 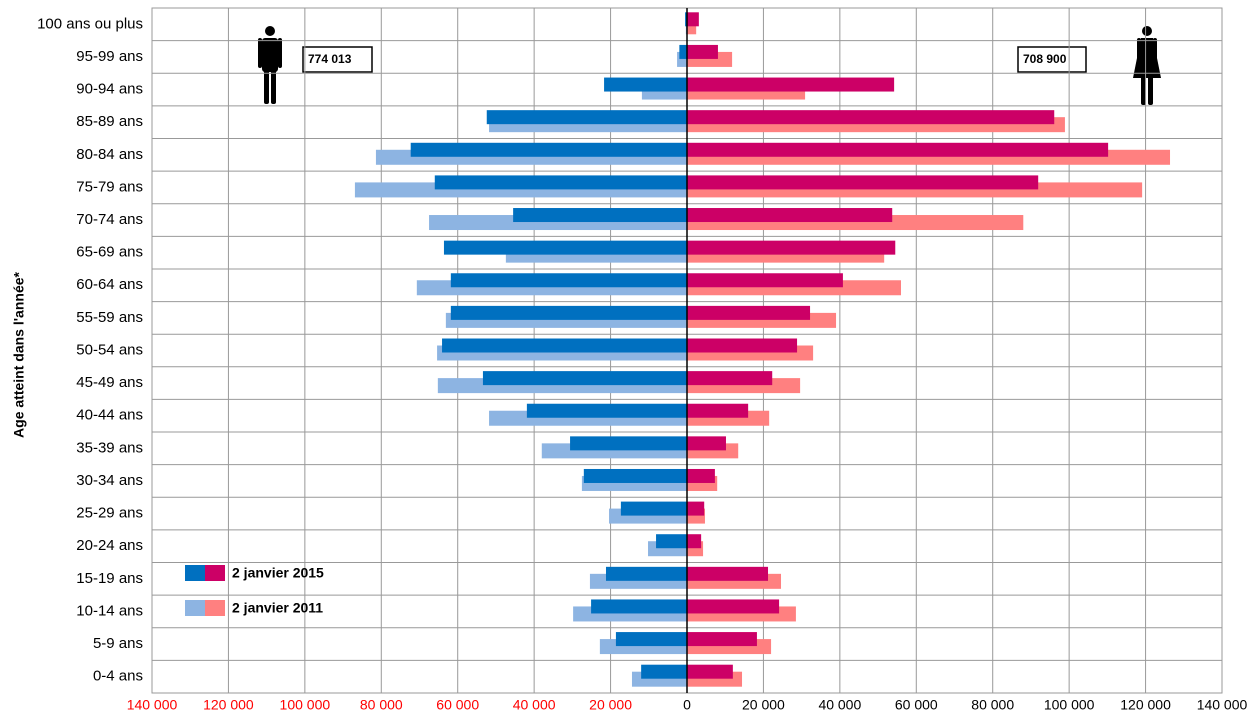 What do you see at coordinates (109, 447) in the screenshot?
I see `category-label: 35-39 ans` at bounding box center [109, 447].